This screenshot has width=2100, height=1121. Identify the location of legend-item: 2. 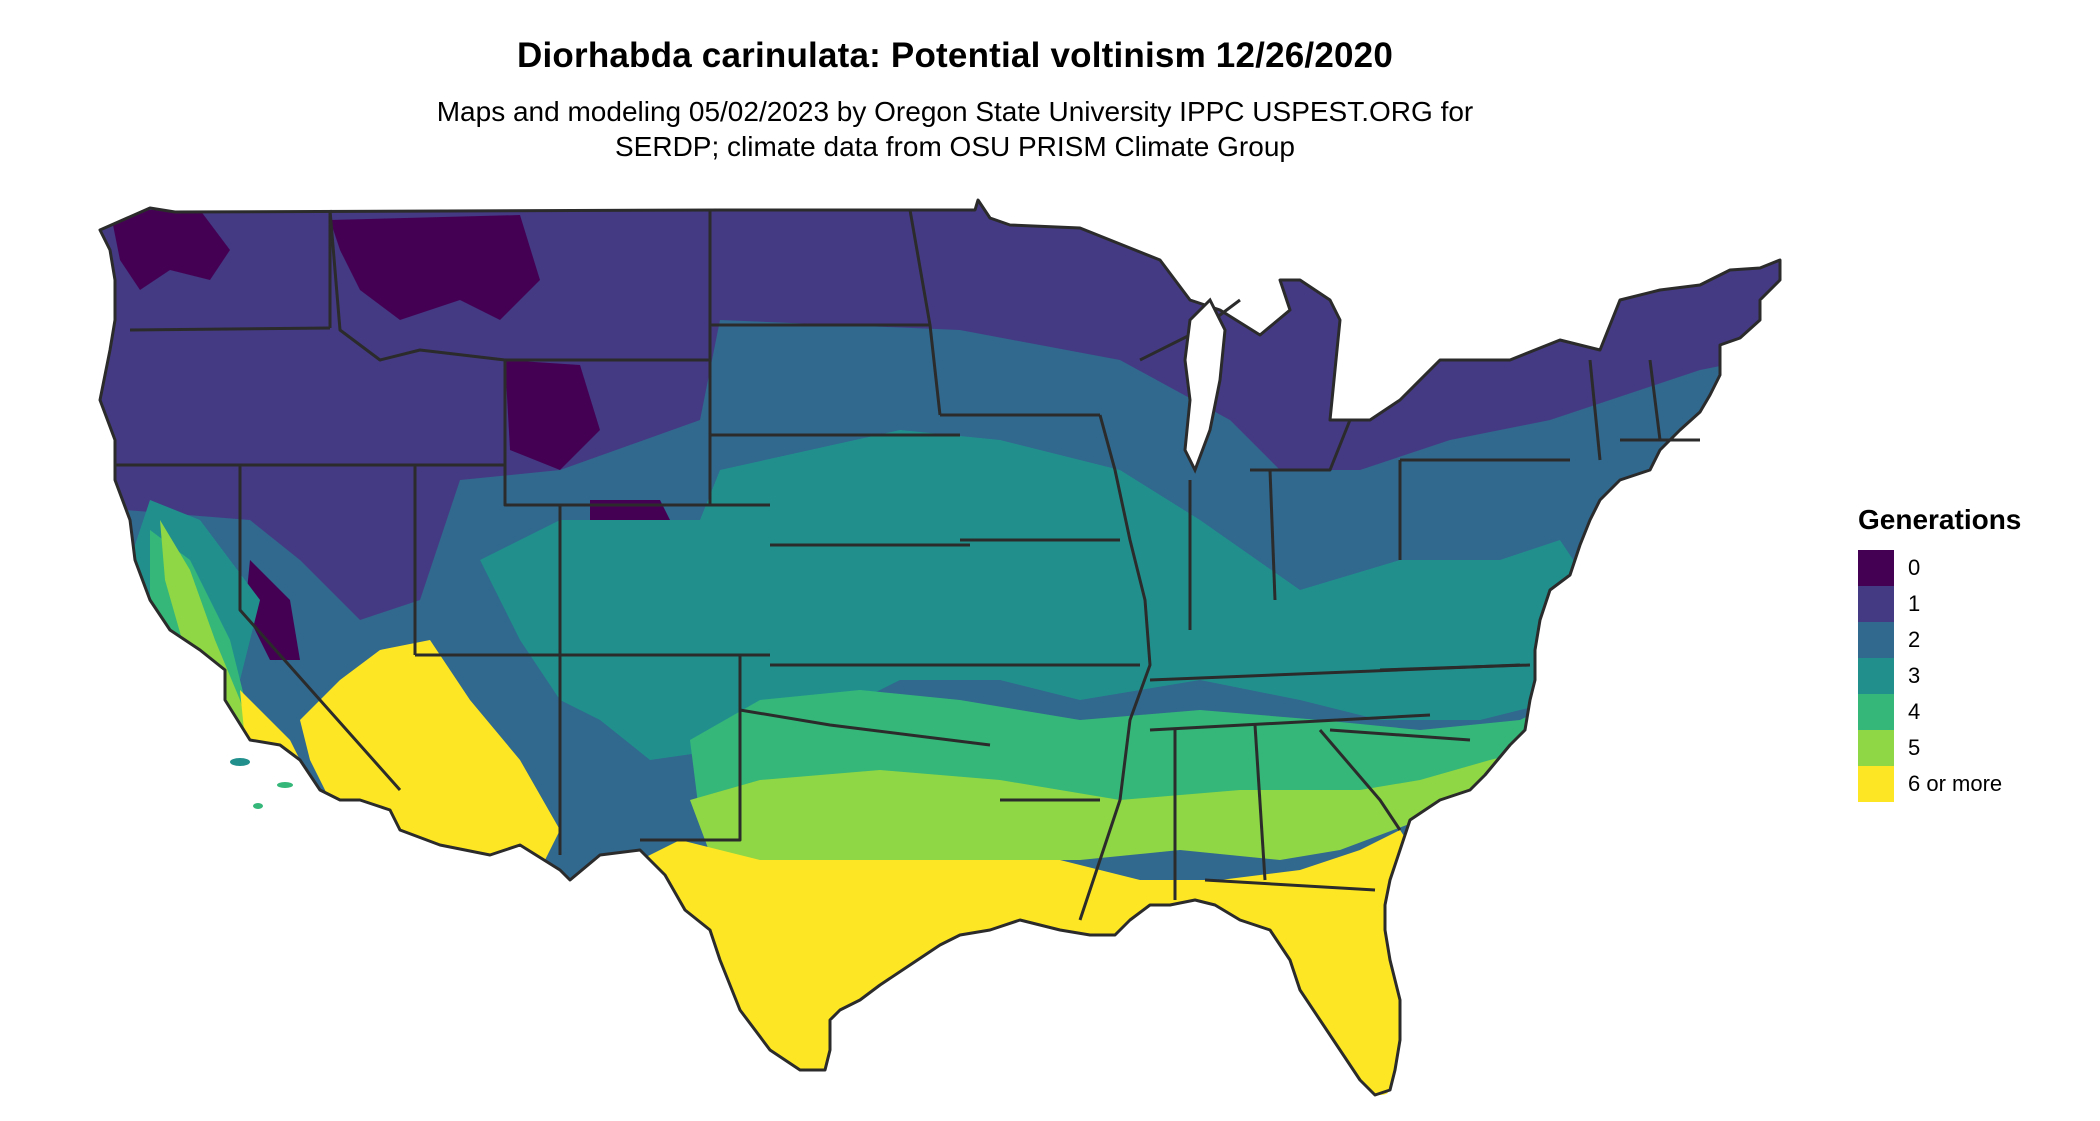
(1939, 640).